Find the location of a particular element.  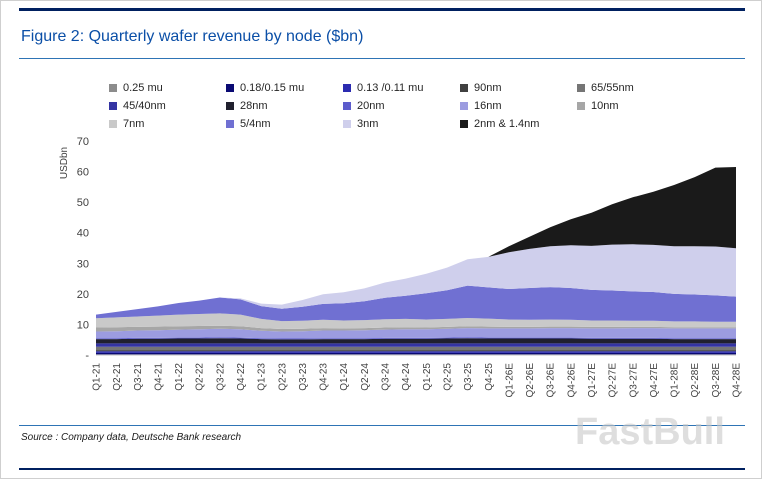

chart-text: Q1-22 is located at coordinates (179, 377).